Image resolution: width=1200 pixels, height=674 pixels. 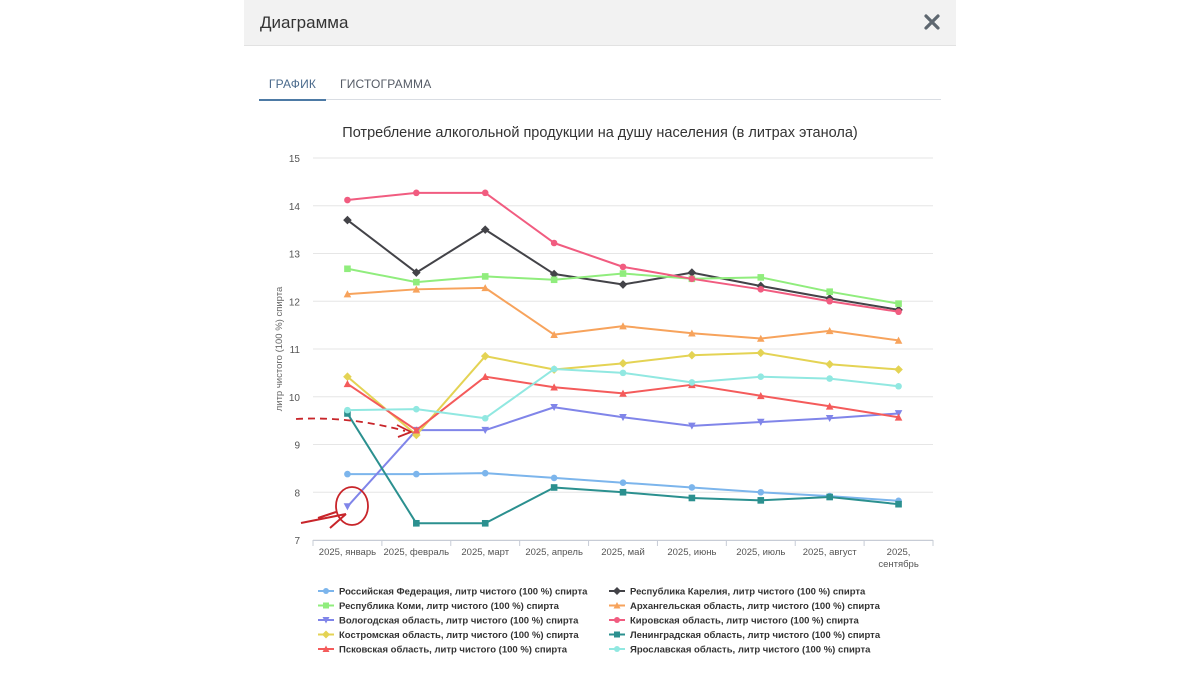 I want to click on chart-view-tabs: ГРАФИК ГИСТОГРАММА, so click(x=600, y=84).